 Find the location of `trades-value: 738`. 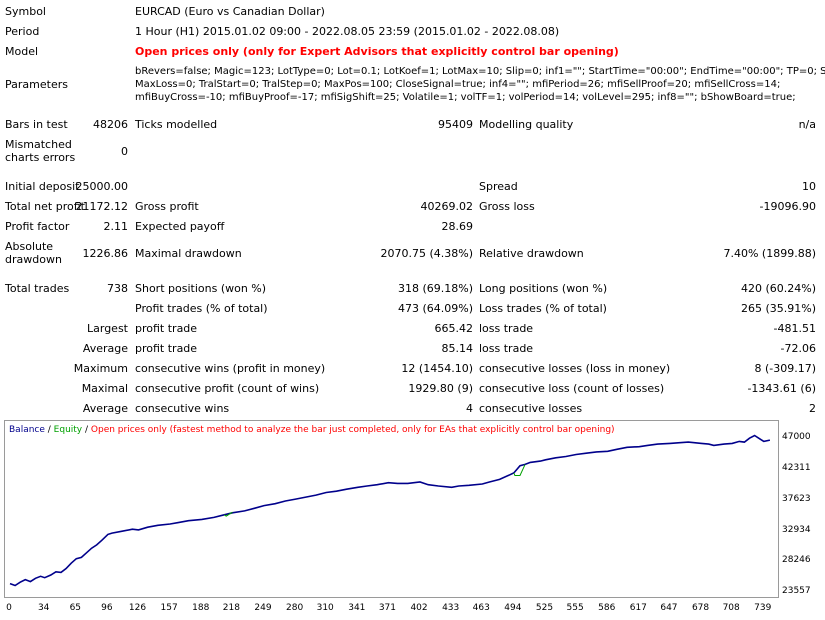

trades-value: 738 is located at coordinates (117, 288).